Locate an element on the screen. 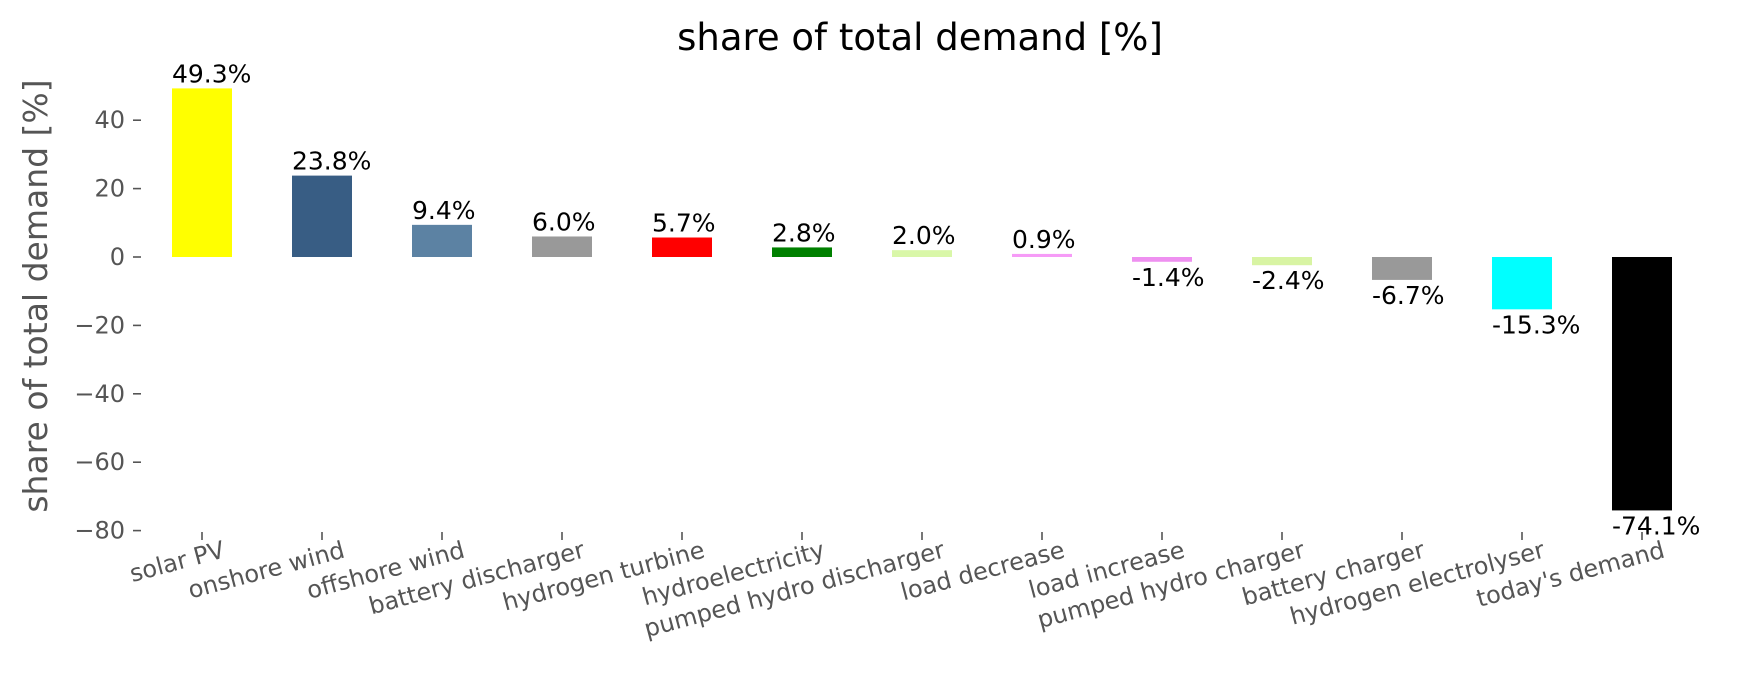 The width and height of the screenshot is (1764, 689). y-tick-label: 40 is located at coordinates (109, 120).